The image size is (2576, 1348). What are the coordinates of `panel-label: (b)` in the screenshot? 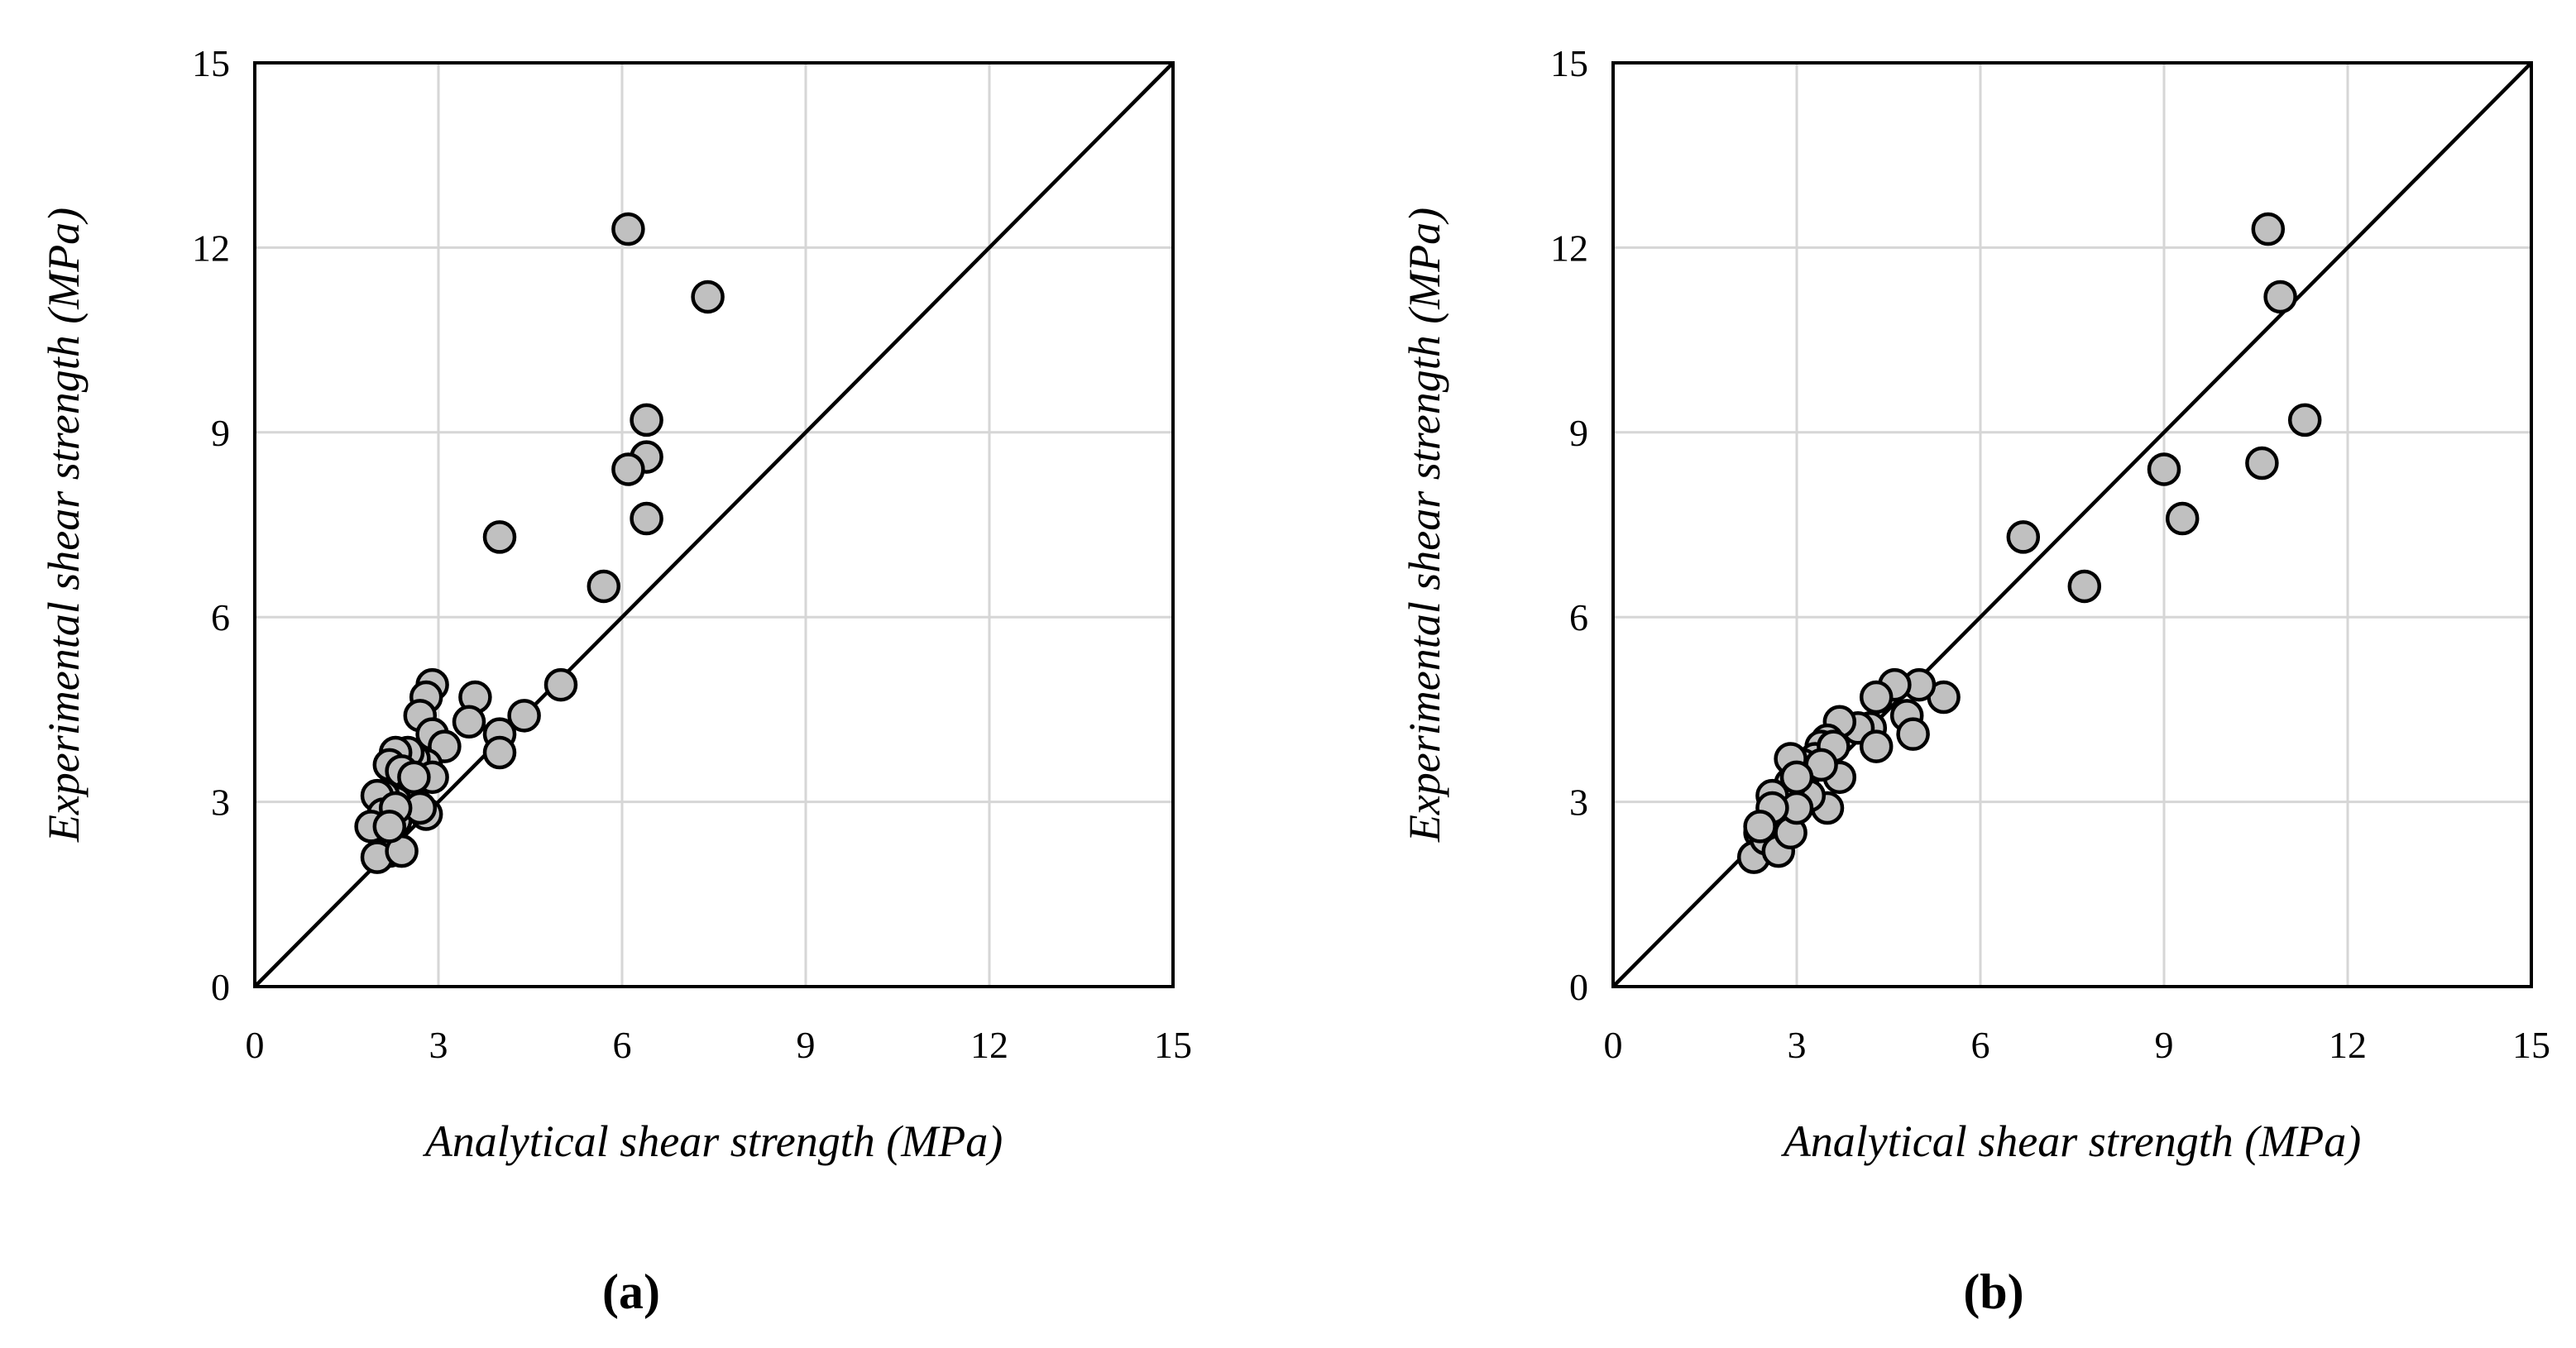 It's located at (1993, 1291).